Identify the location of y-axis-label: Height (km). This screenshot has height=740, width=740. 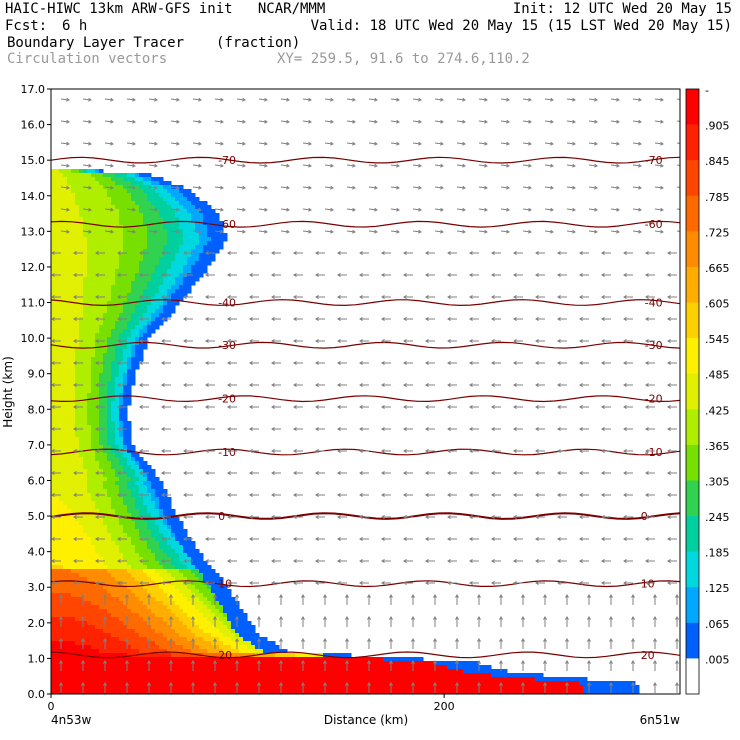
(8, 391).